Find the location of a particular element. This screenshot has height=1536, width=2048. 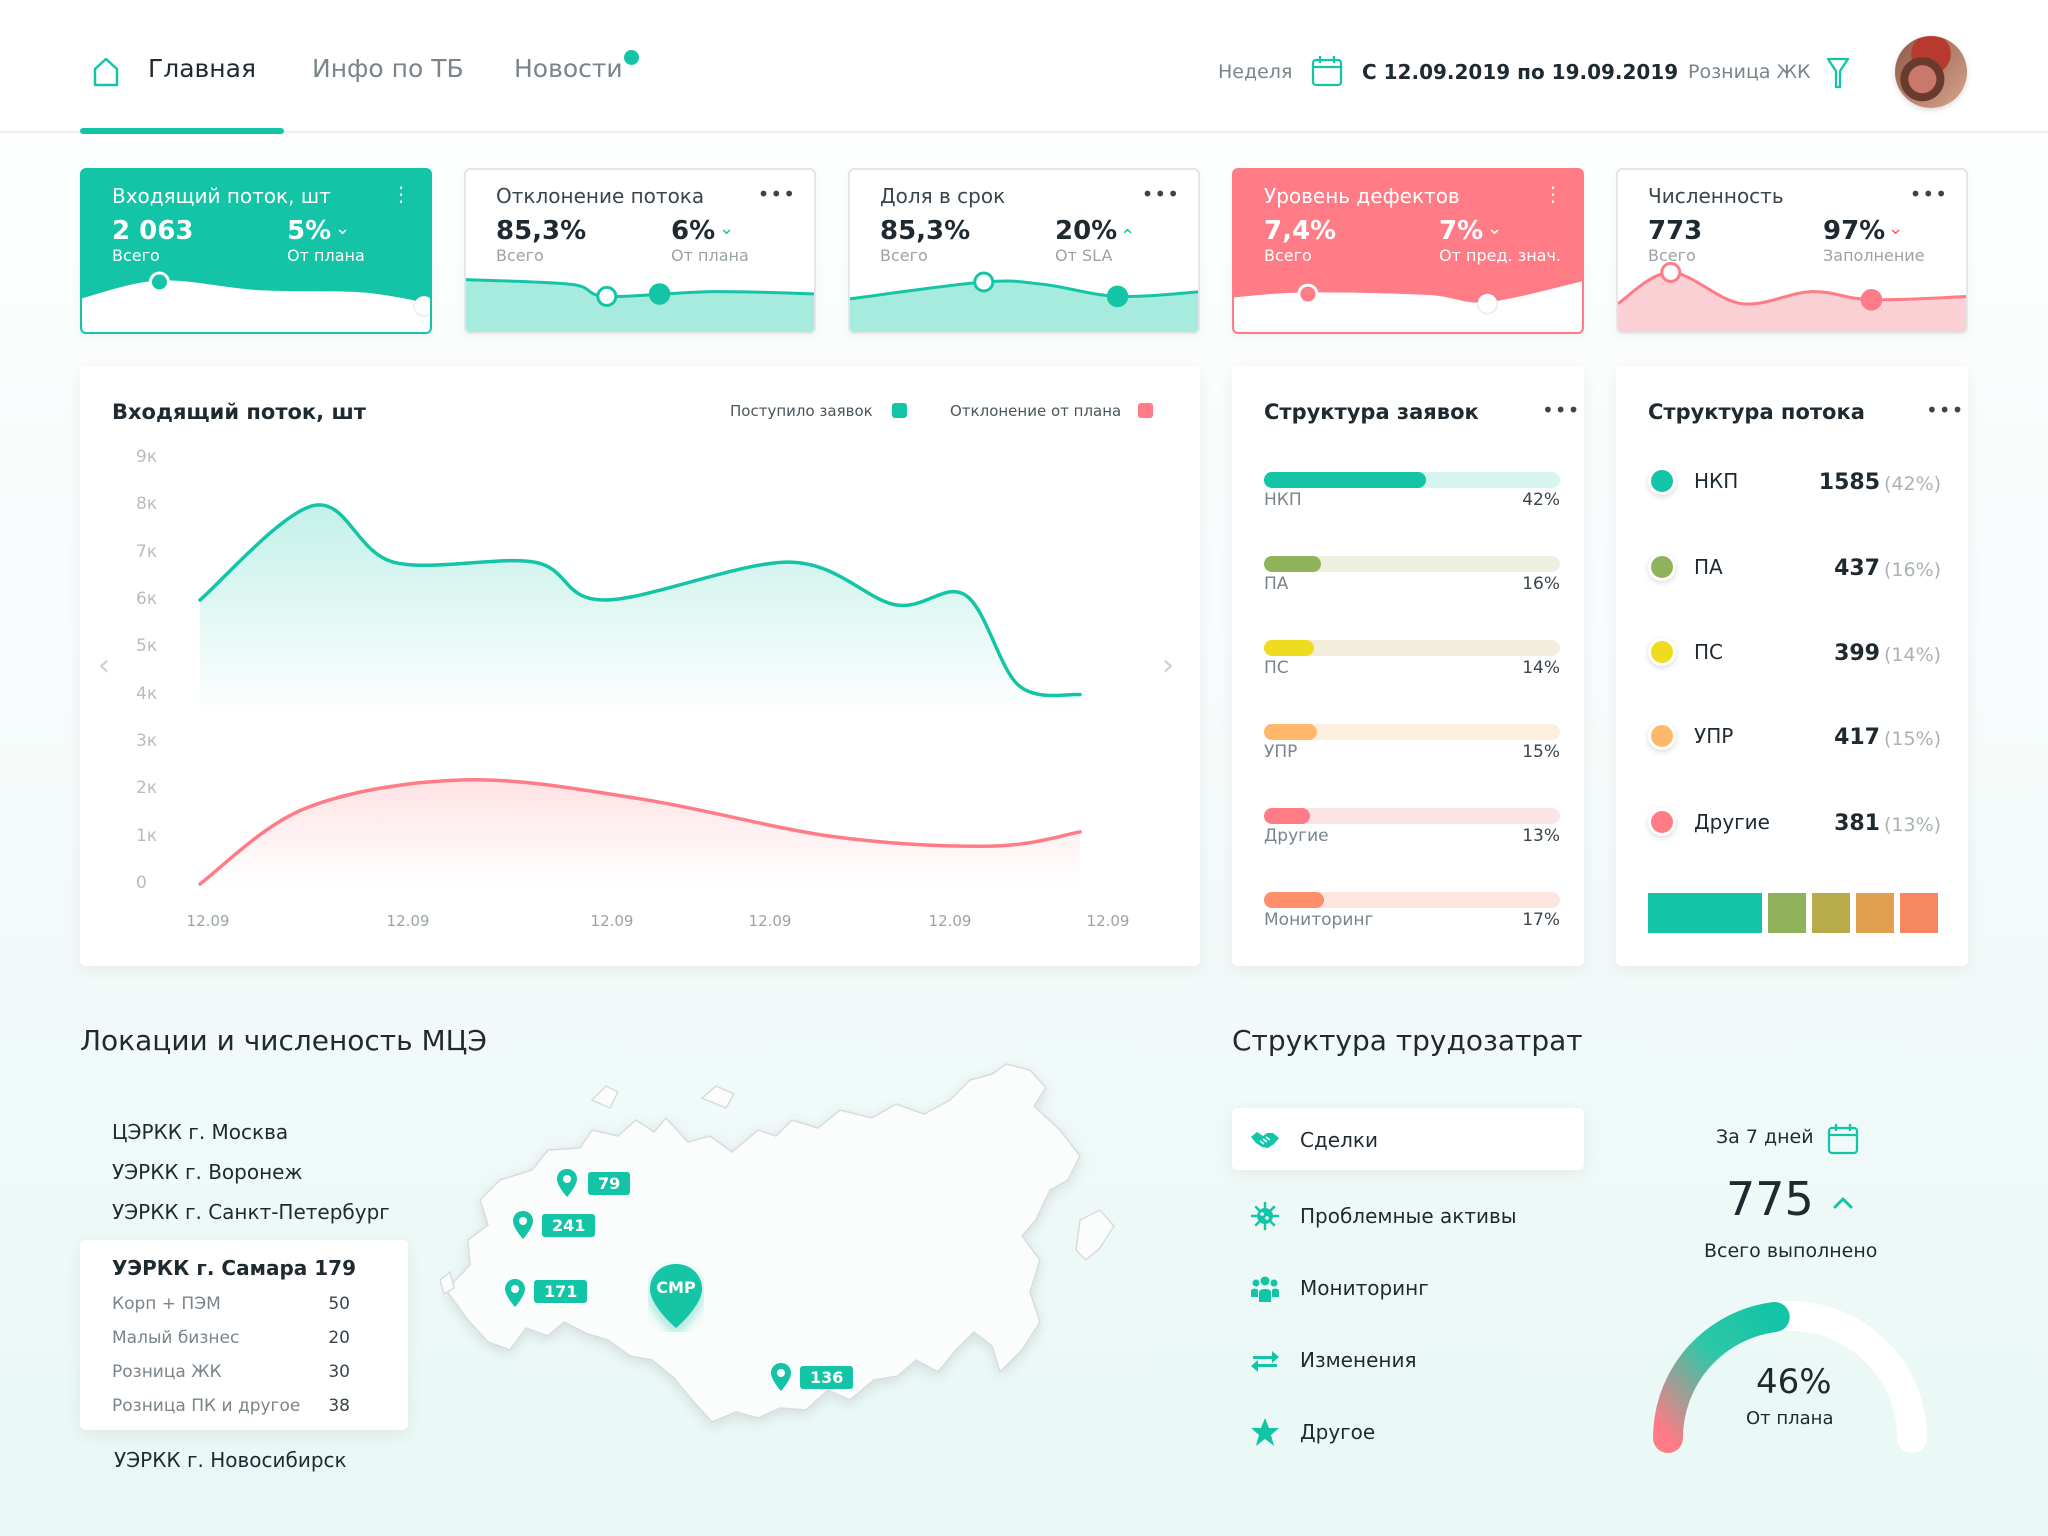

kpi-on-time-share: Доля в срок ••• 85,3% Всего 20% От SLA ⌃ is located at coordinates (1024, 251).